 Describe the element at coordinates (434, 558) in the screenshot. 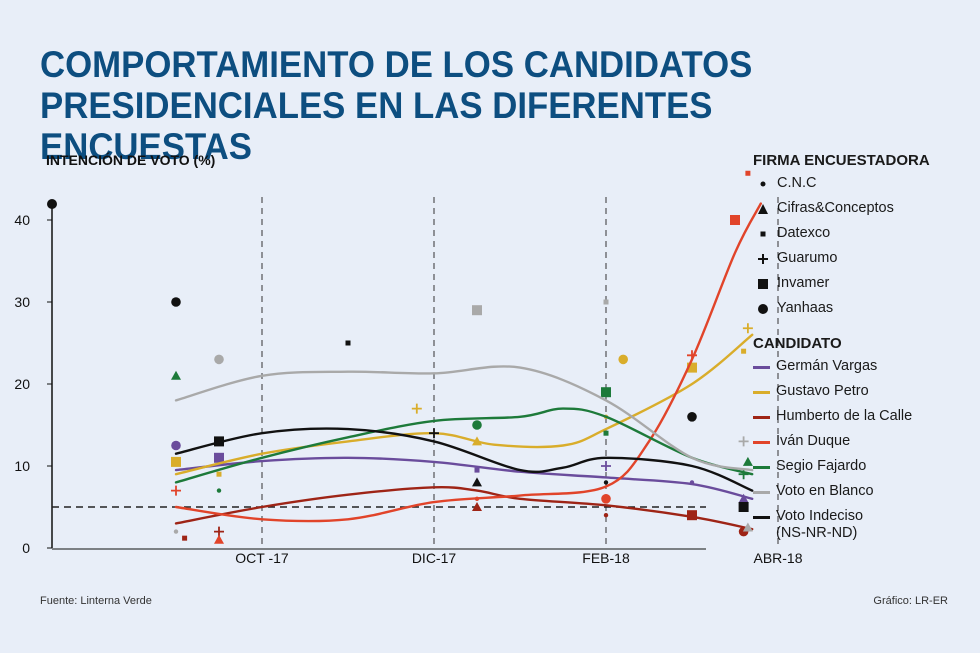

I see `x-tick-label: DIC-17` at that location.